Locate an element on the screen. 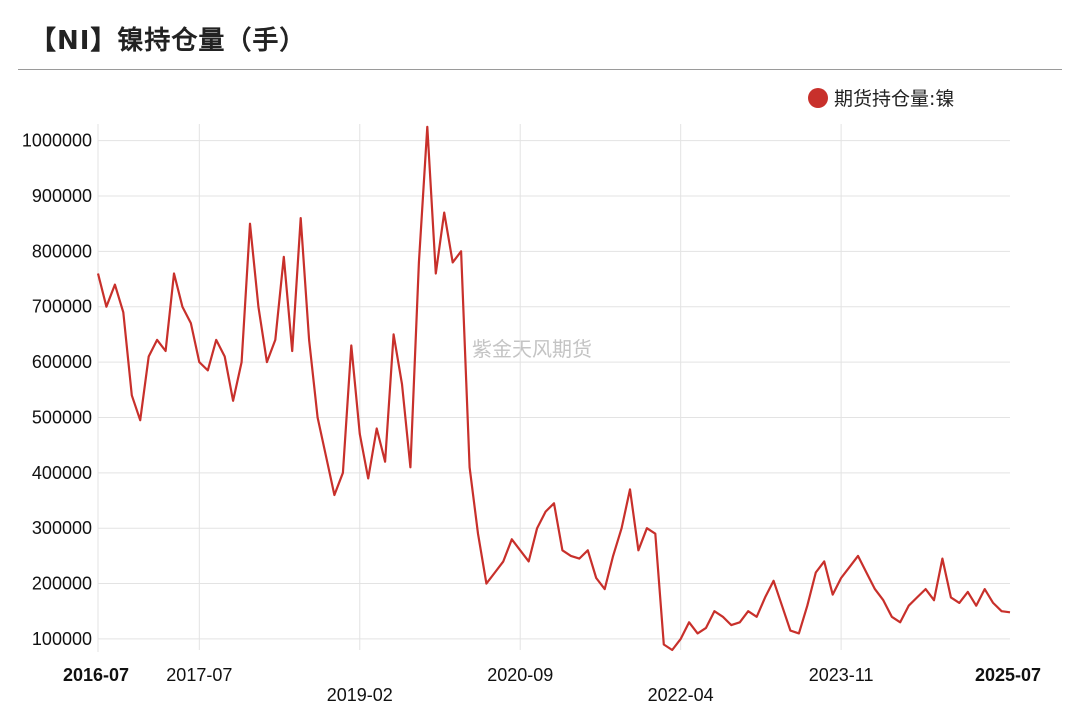 This screenshot has height=707, width=1080. y-tick-label: 300000 is located at coordinates (62, 528).